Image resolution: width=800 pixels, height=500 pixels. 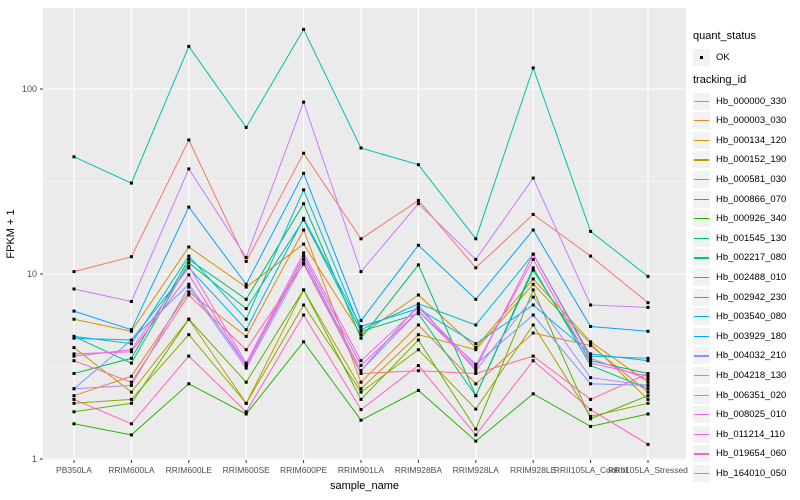 What do you see at coordinates (751, 121) in the screenshot?
I see `legend-item-label: Hb_000003_030` at bounding box center [751, 121].